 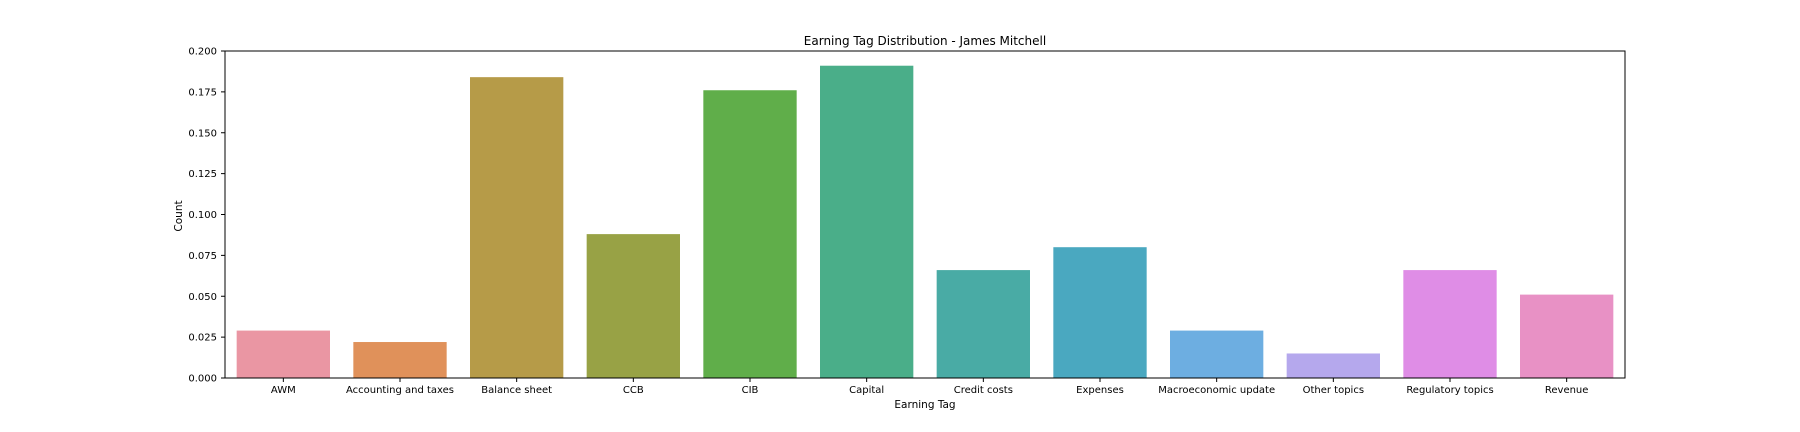 I want to click on bar-macroeconomic-update, so click(x=1217, y=354).